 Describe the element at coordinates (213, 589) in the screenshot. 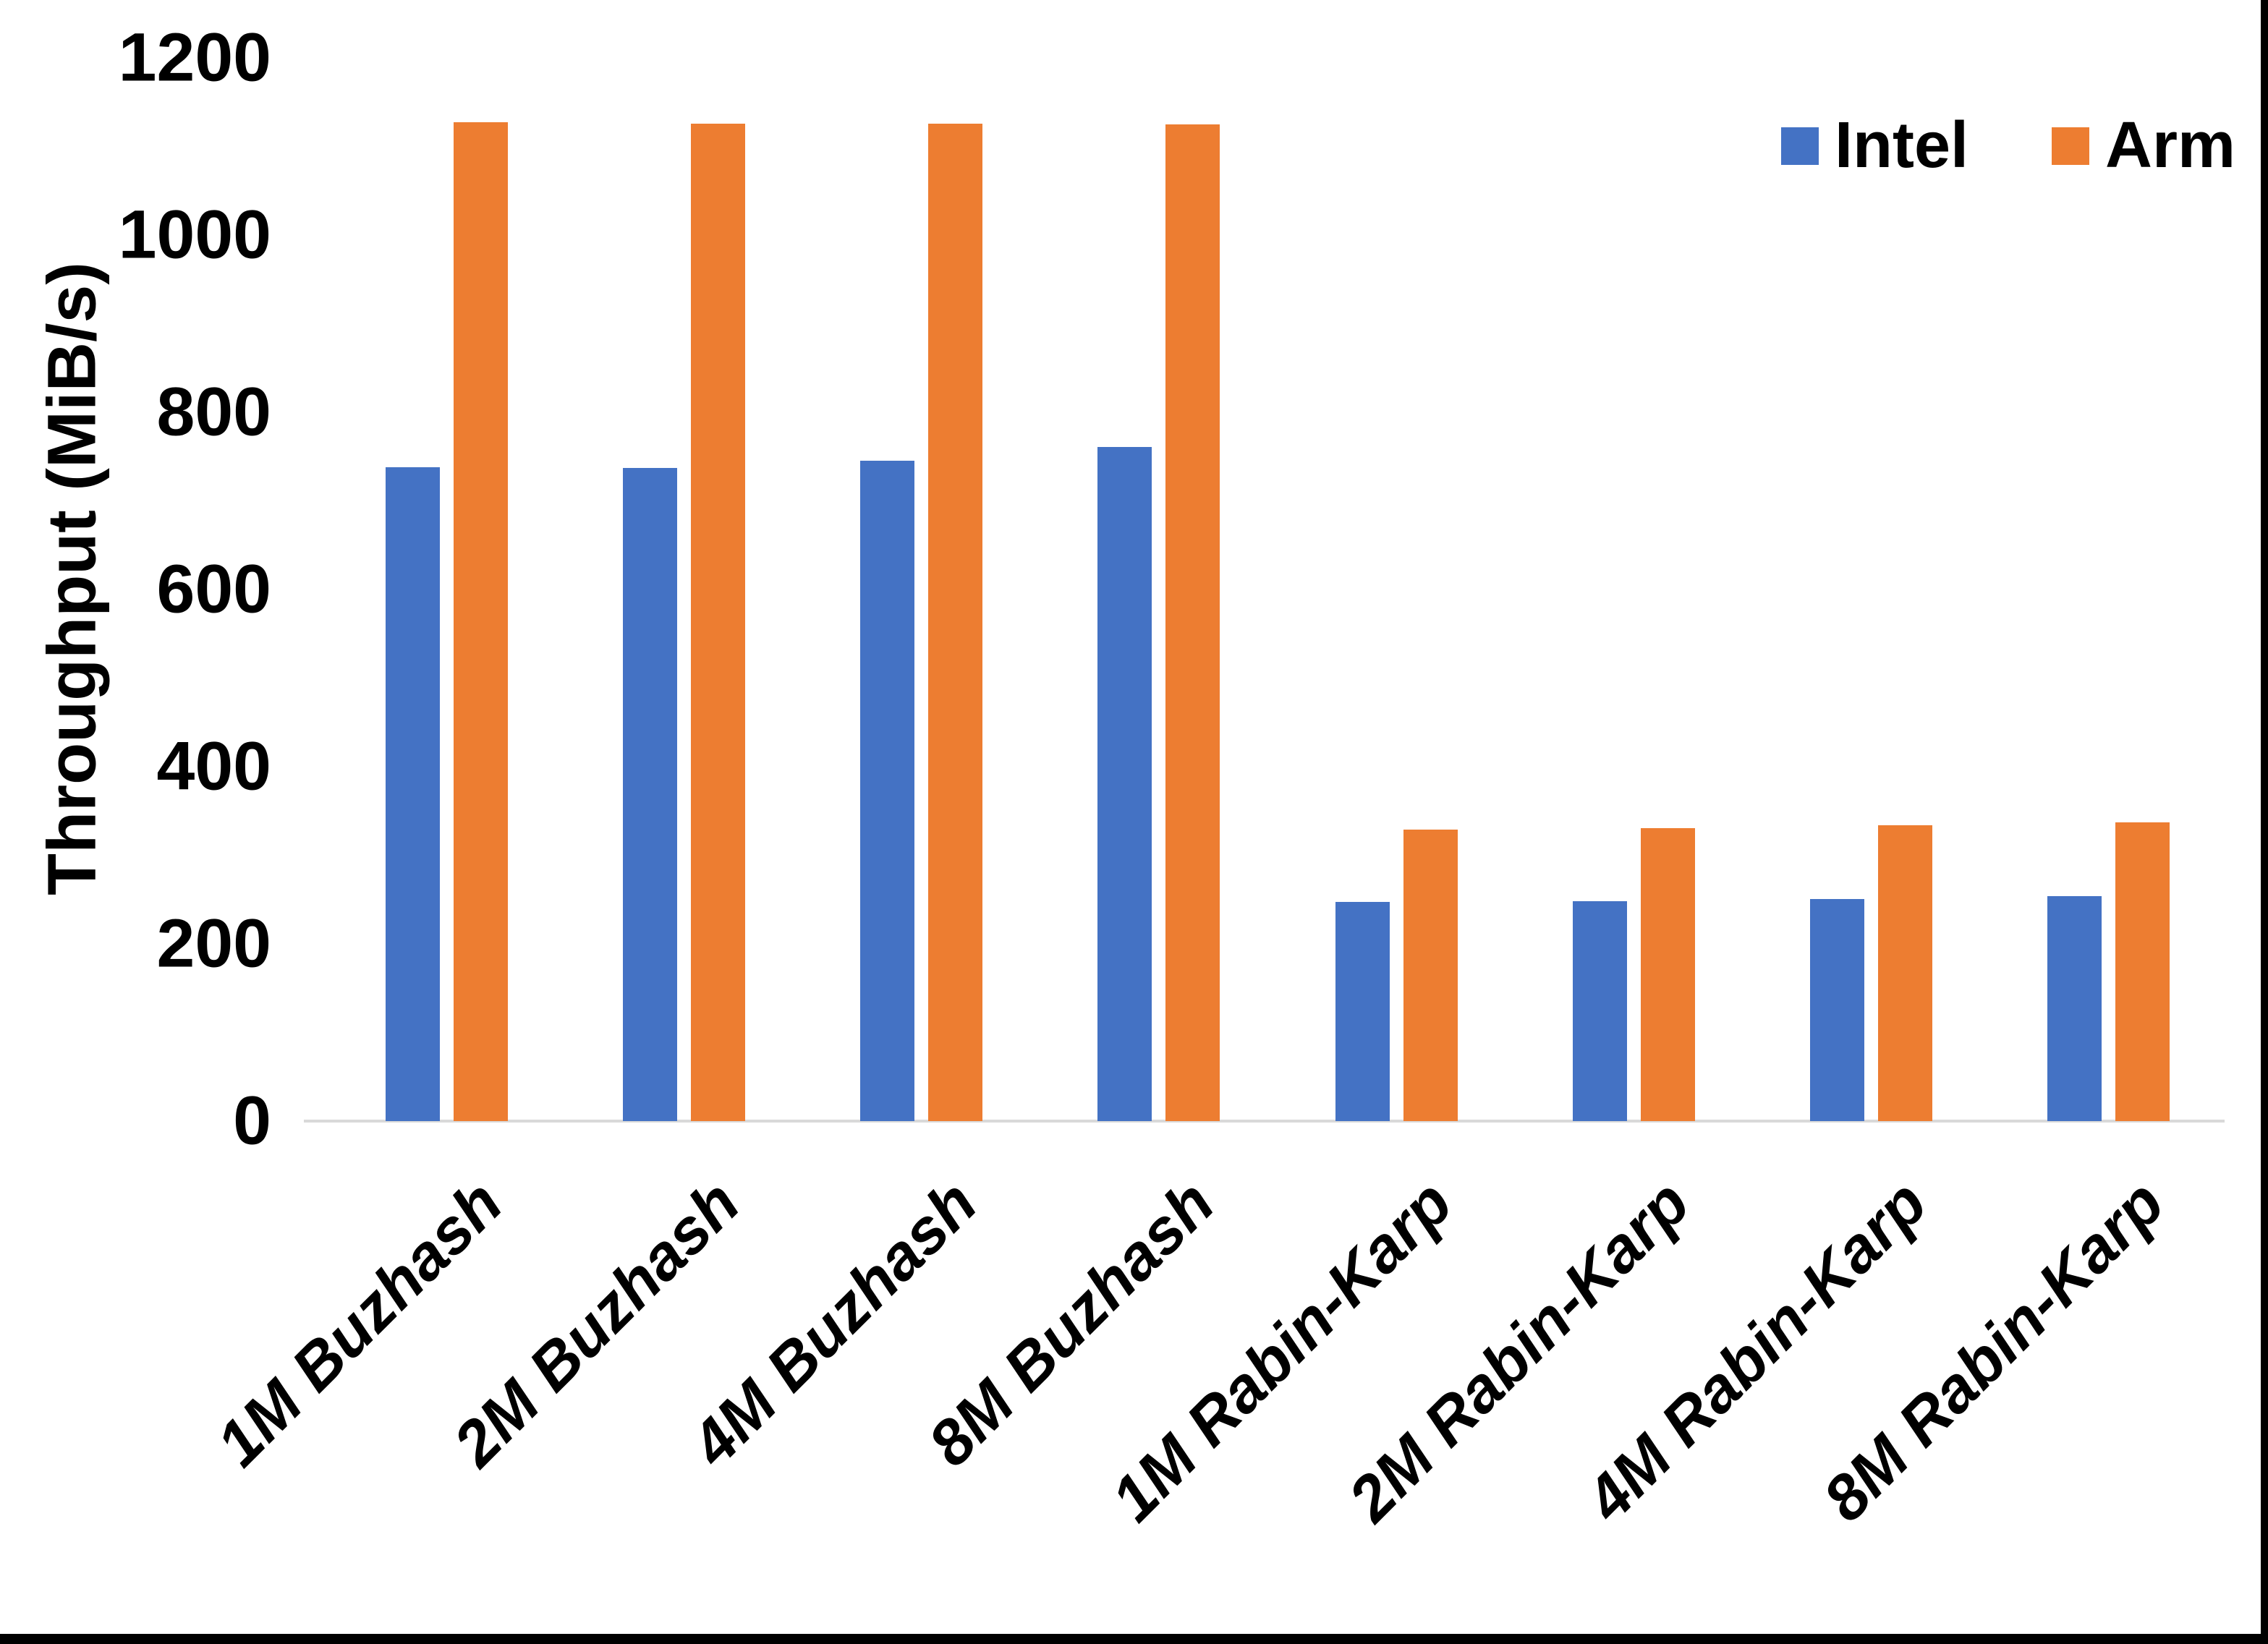

I see `y-tick-label-600: 600` at that location.